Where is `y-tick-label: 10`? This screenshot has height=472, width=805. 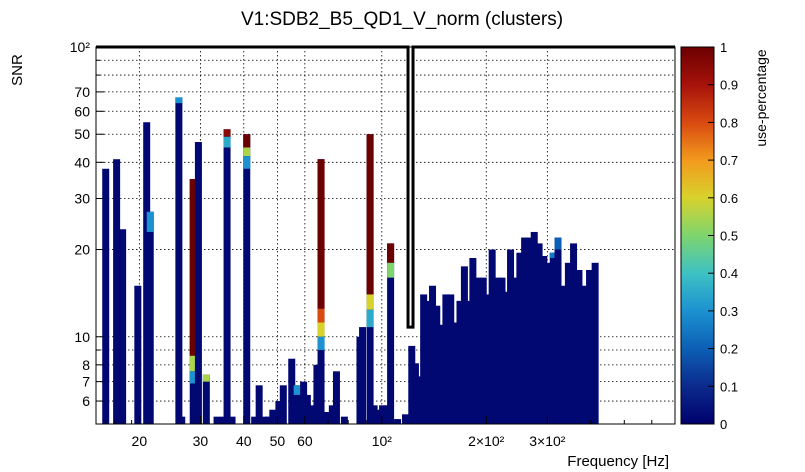 y-tick-label: 10 is located at coordinates (82, 337).